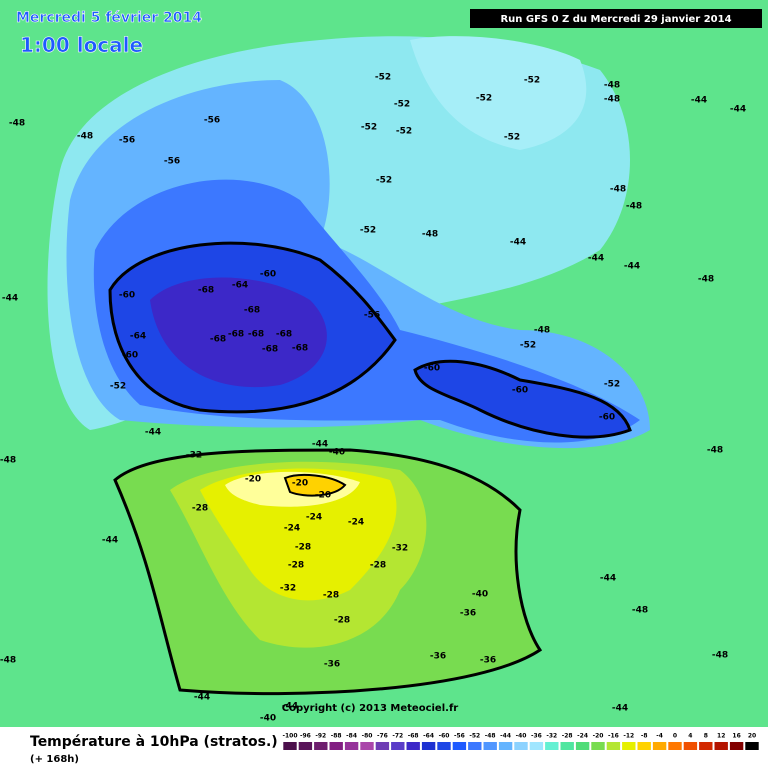 Image resolution: width=768 pixels, height=772 pixels. What do you see at coordinates (315, 485) in the screenshot?
I see `warm-core` at bounding box center [315, 485].